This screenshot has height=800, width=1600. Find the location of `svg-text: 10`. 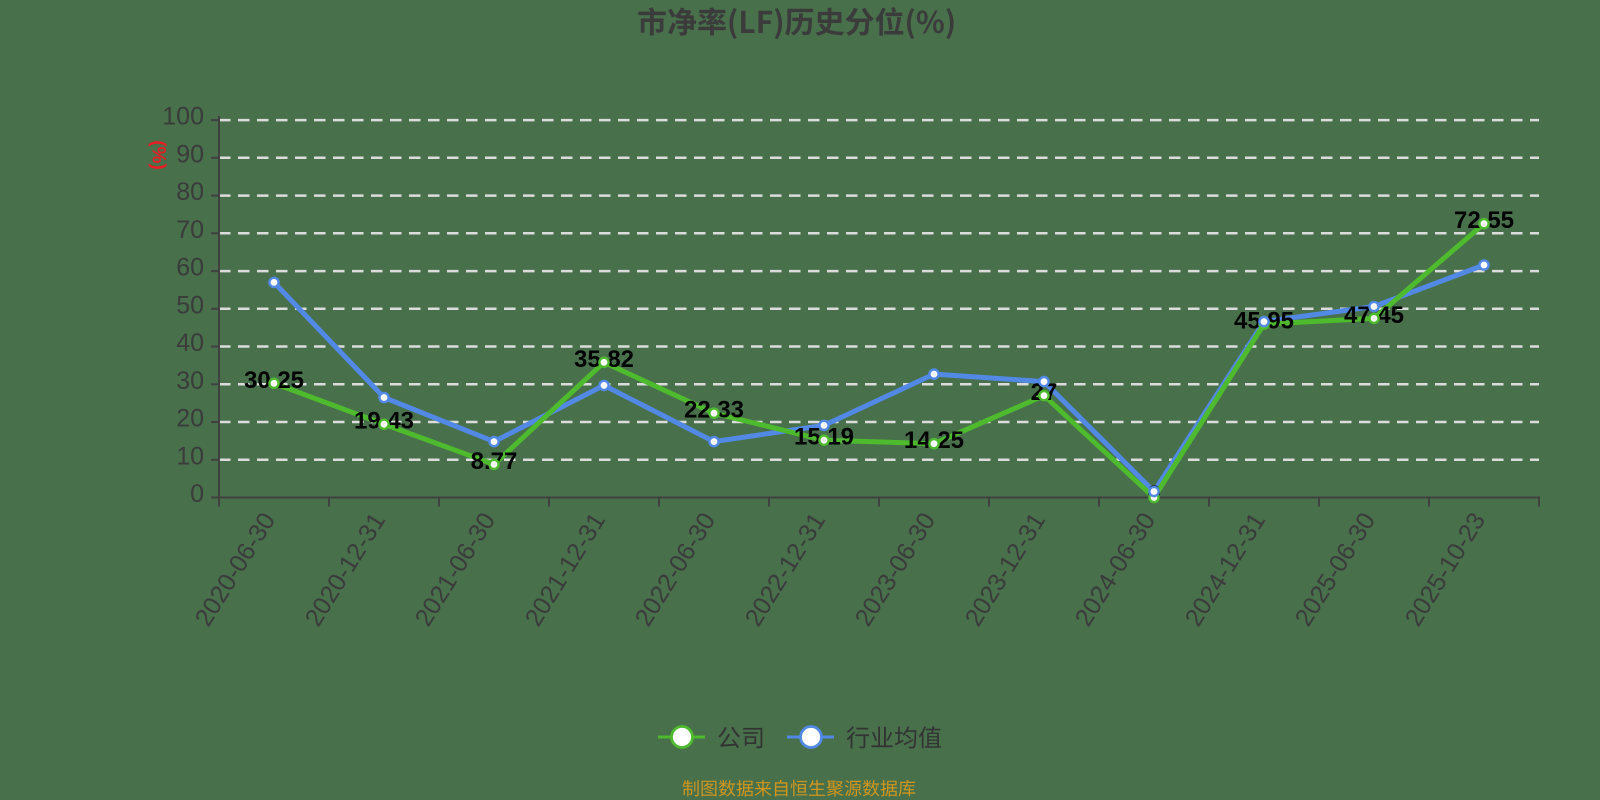

svg-text: 10 is located at coordinates (190, 456).